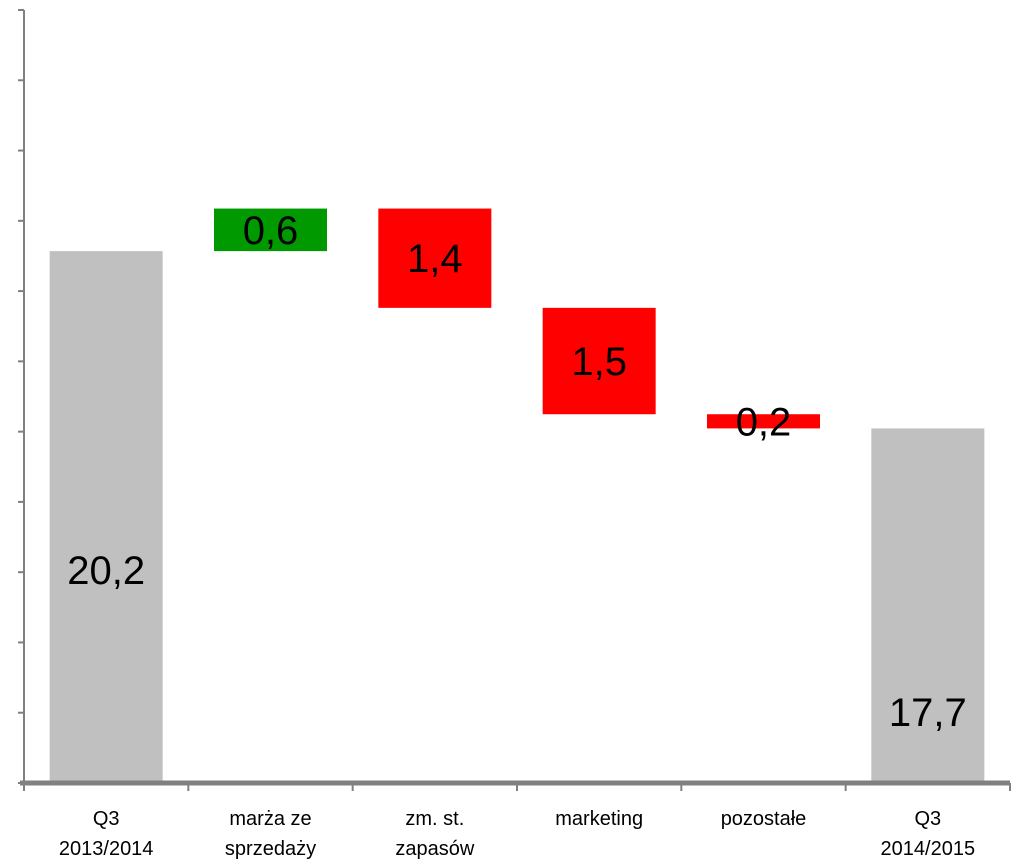 The height and width of the screenshot is (863, 1015). I want to click on x-category-label: marża ze, so click(270, 819).